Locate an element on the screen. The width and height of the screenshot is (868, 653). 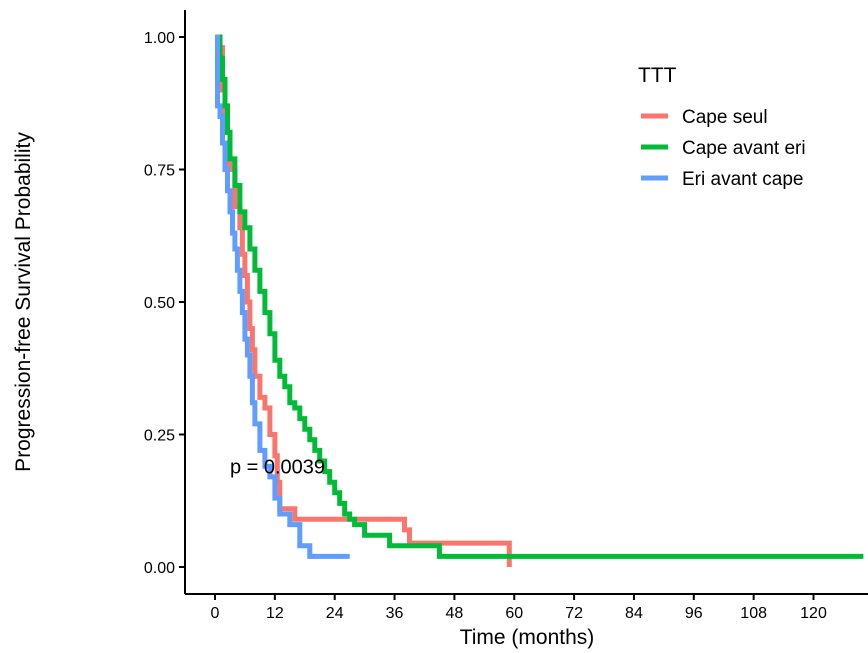
x-tick-label: 0 is located at coordinates (215, 613).